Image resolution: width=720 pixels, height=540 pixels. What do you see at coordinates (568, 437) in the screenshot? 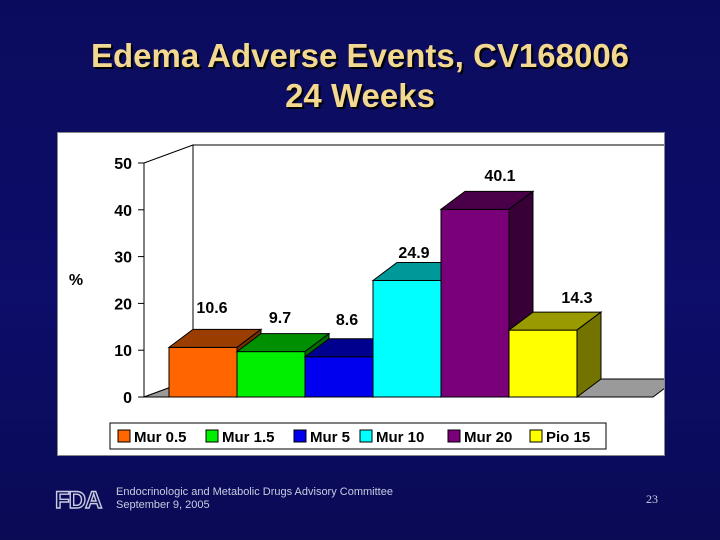
I see `legend-label: Pio 15` at bounding box center [568, 437].